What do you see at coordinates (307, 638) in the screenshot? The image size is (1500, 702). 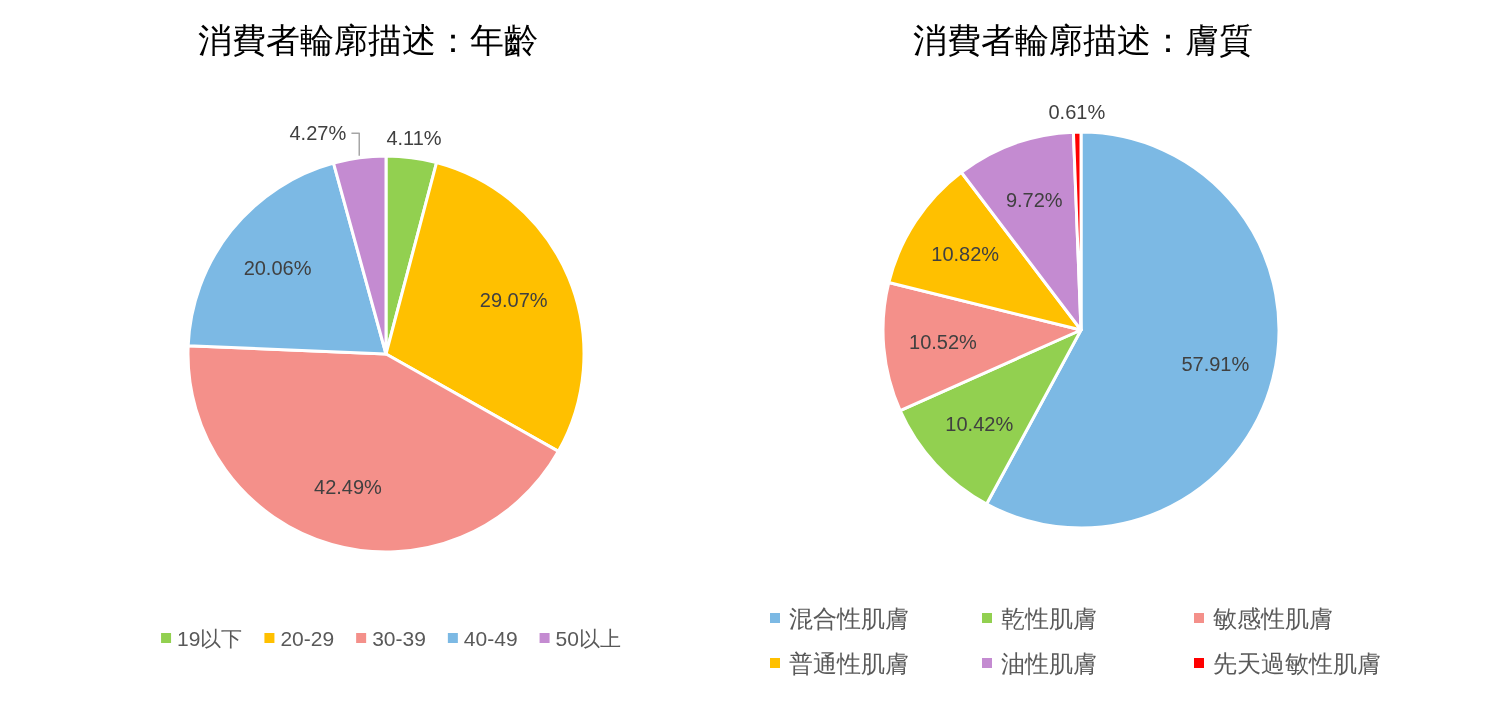 I see `legend-label: 20-29` at bounding box center [307, 638].